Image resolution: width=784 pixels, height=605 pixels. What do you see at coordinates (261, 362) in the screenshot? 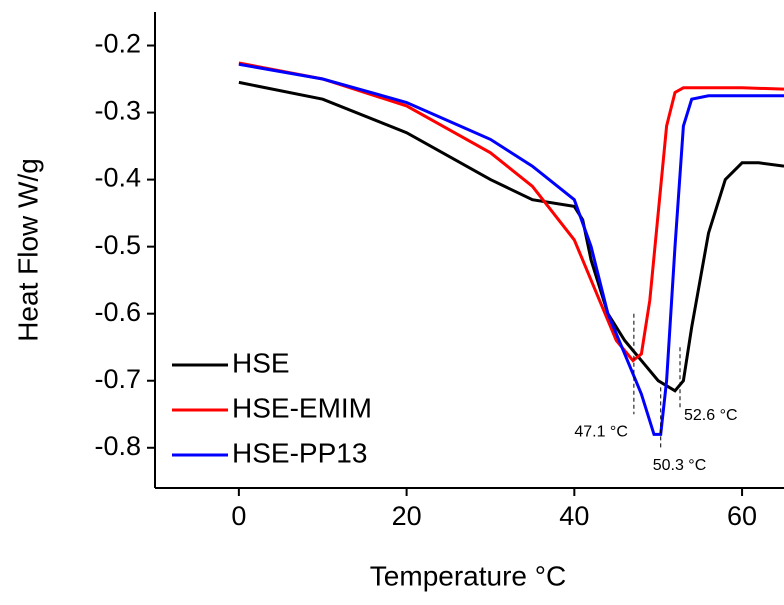
I see `legend-label: HSE` at bounding box center [261, 362].